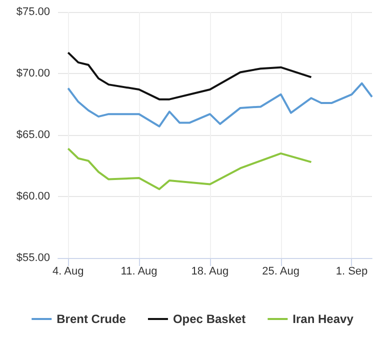 Image resolution: width=385 pixels, height=340 pixels. I want to click on y-tick-label: $65.00, so click(33, 135).